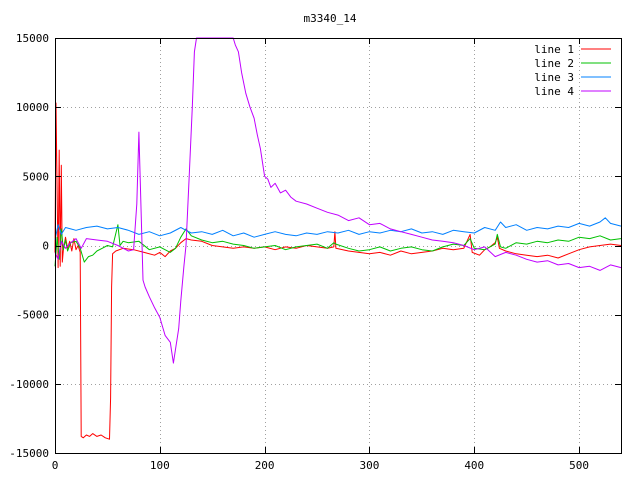 The width and height of the screenshot is (640, 480). Describe the element at coordinates (32, 315) in the screenshot. I see `y-tick-label: -5000` at that location.